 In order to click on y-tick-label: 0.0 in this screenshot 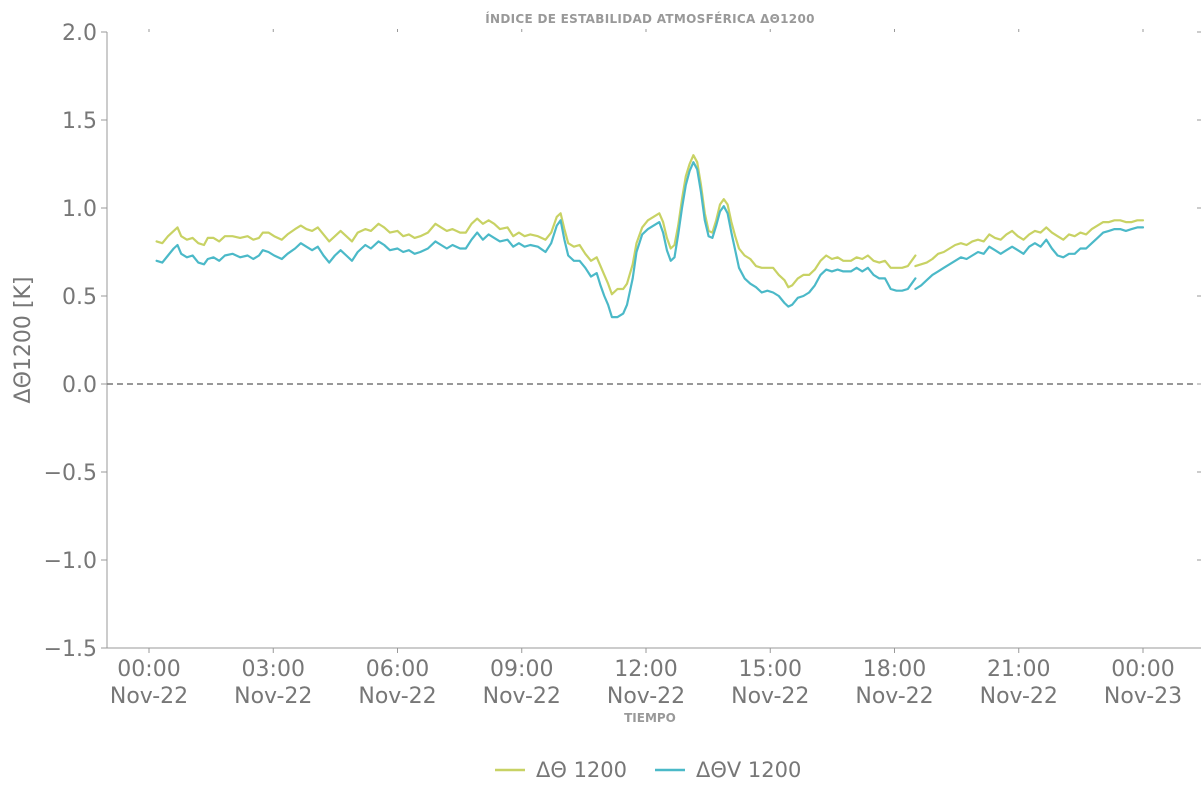, I will do `click(79, 385)`.